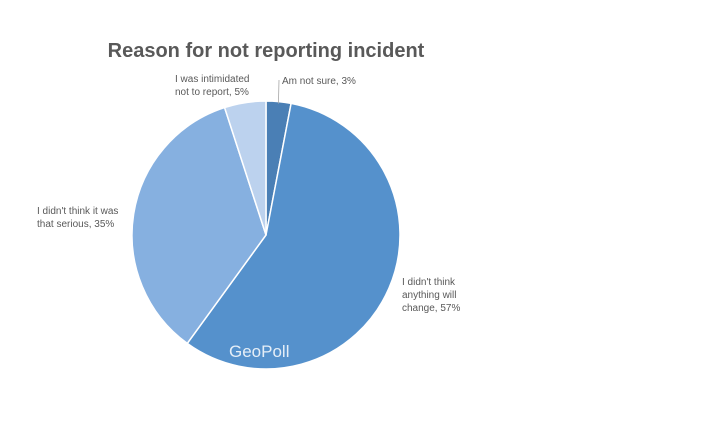  Describe the element at coordinates (319, 81) in the screenshot. I see `slice-label-1: Am not sure, 3%` at that location.